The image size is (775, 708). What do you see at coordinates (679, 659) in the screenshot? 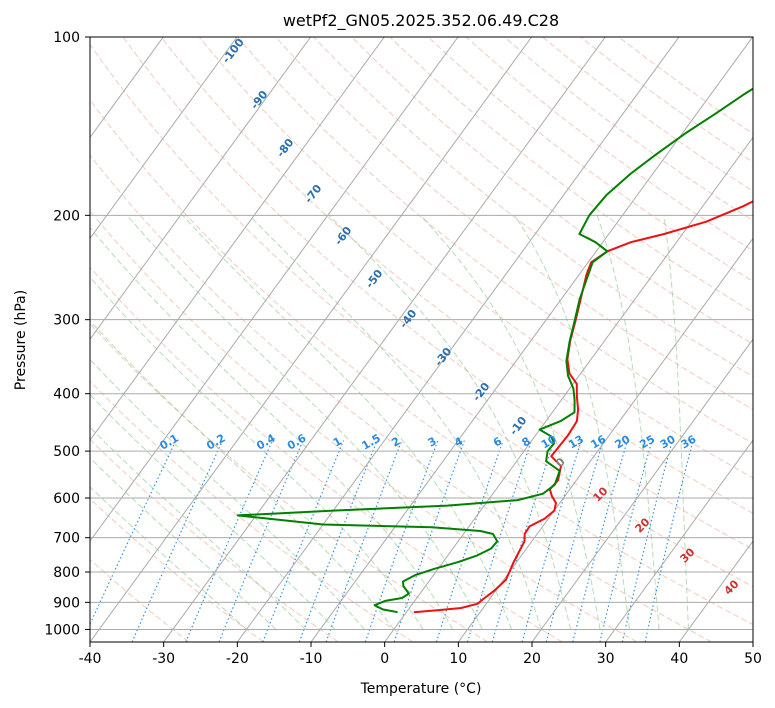
I see `x-tick-label: 40` at bounding box center [679, 659].